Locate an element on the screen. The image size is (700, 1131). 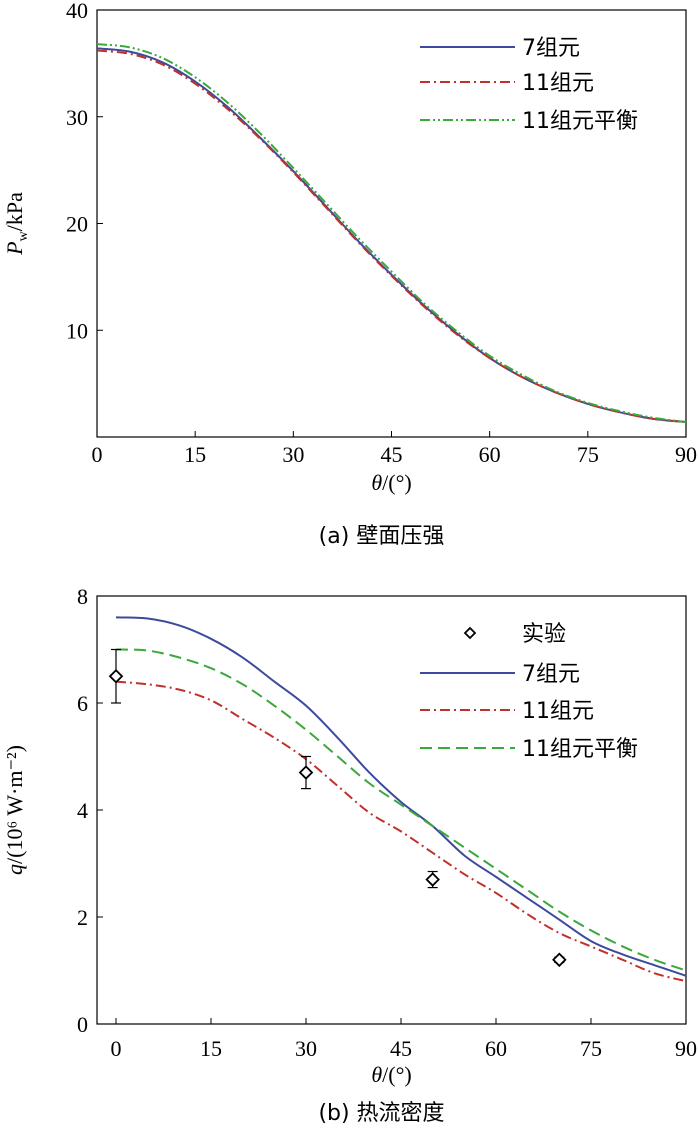
y-tick-label: 6 is located at coordinates (82, 703).